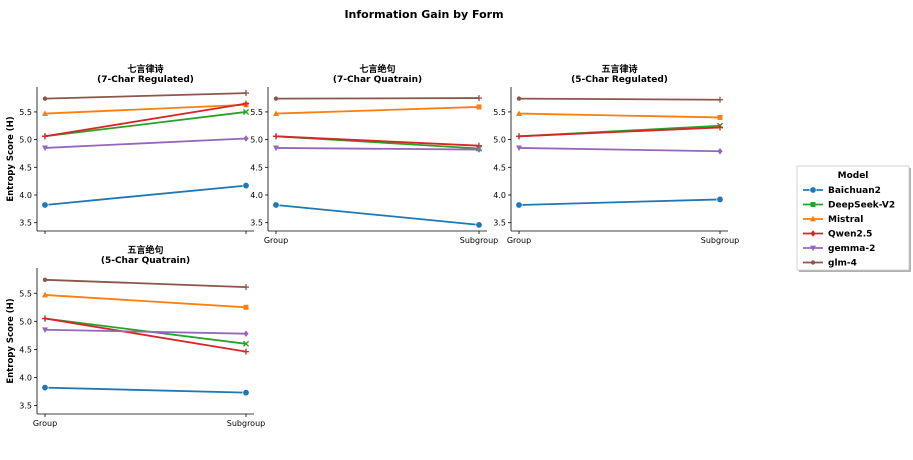 The width and height of the screenshot is (913, 460). I want to click on subplot-title: 七言绝句, so click(377, 69).